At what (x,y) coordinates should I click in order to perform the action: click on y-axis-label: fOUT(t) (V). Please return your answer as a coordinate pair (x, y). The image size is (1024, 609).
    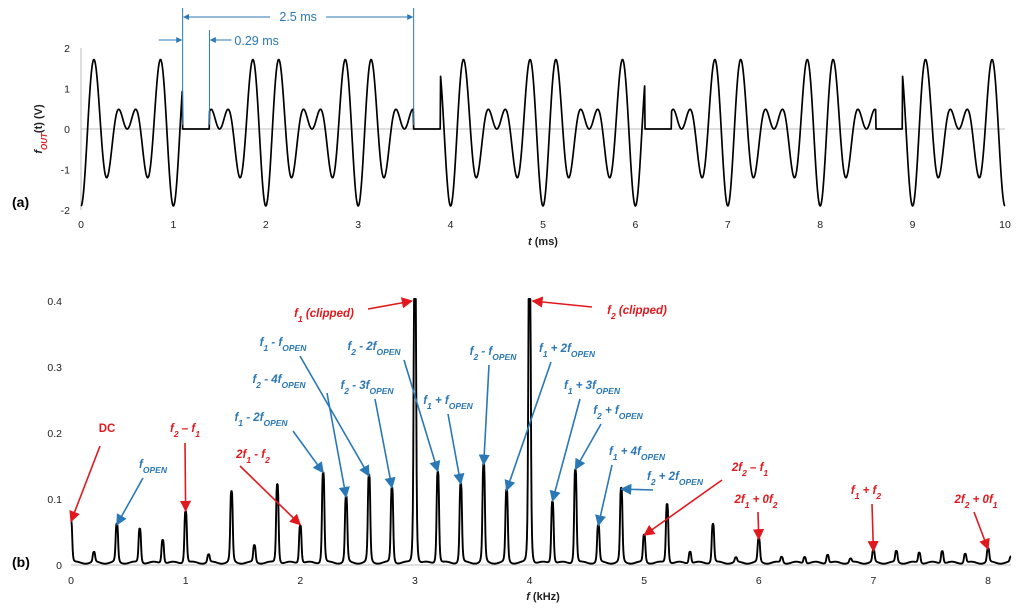
    Looking at the image, I should click on (41, 129).